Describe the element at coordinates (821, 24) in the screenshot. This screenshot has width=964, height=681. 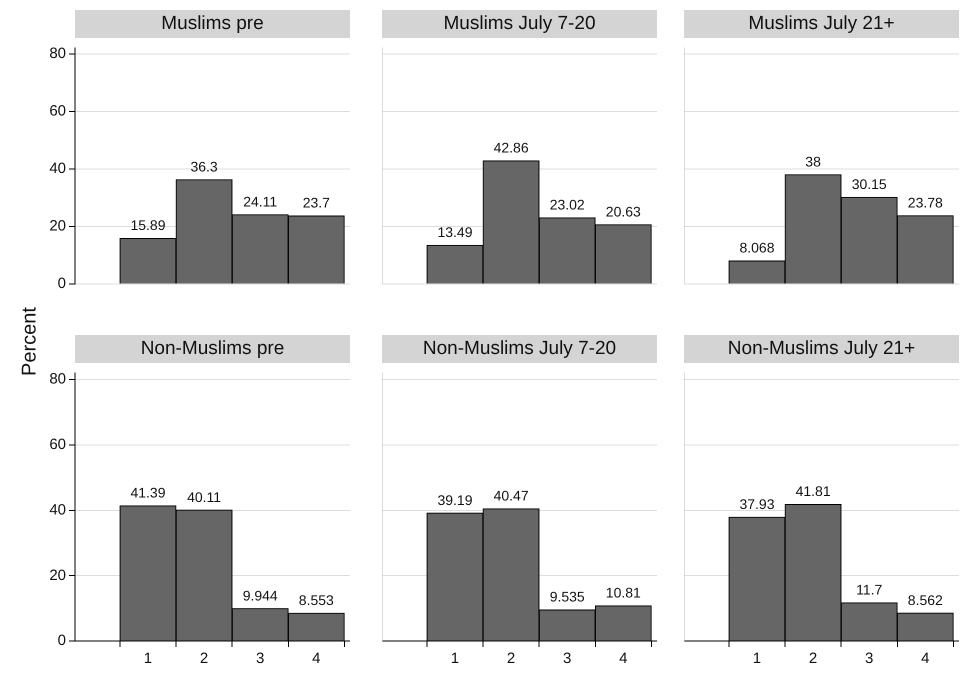
I see `chart-title: Muslims July 21+` at that location.